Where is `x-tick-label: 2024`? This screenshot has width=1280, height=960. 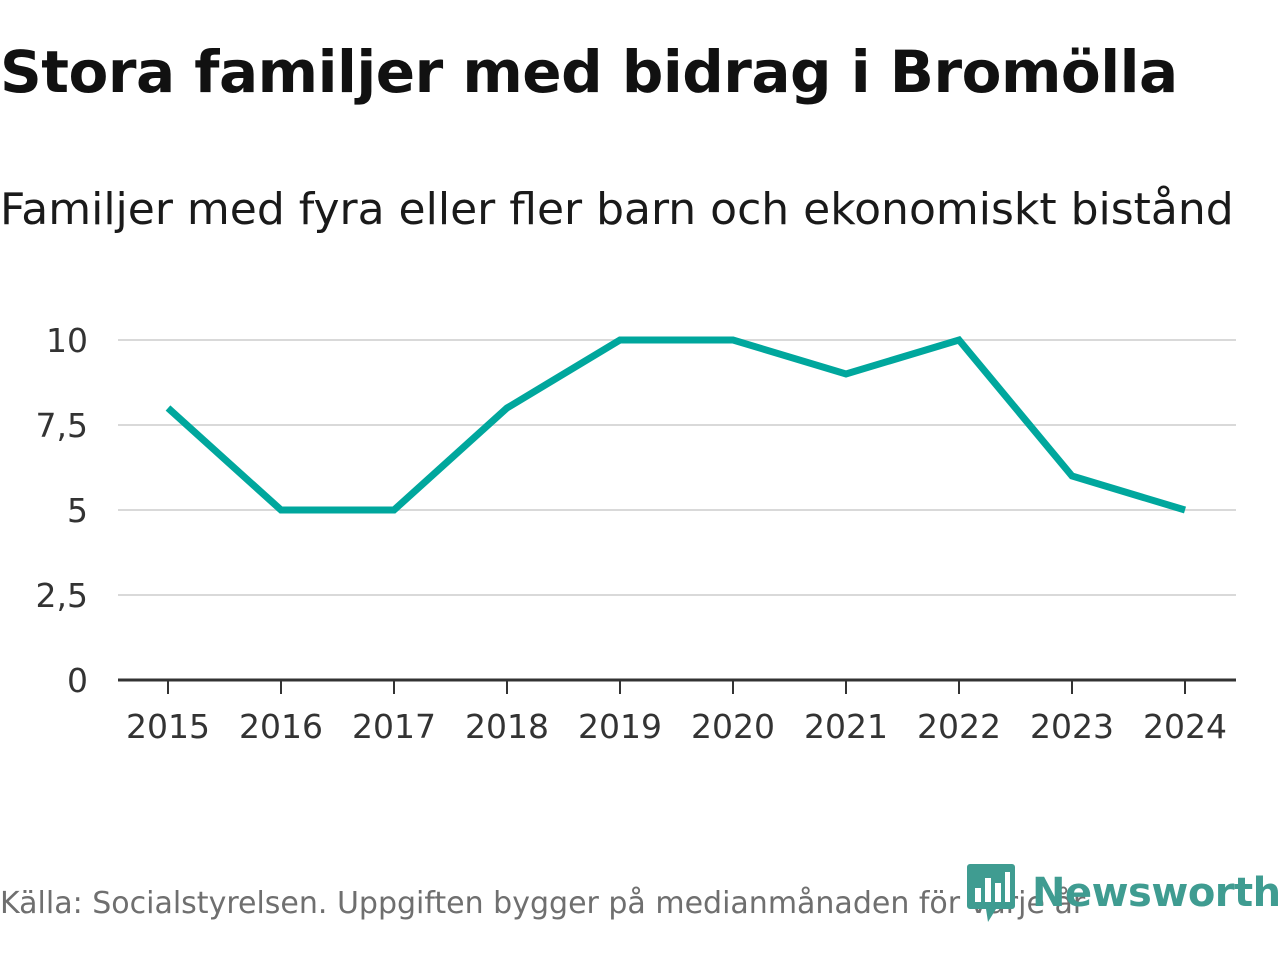 x-tick-label: 2024 is located at coordinates (1185, 726).